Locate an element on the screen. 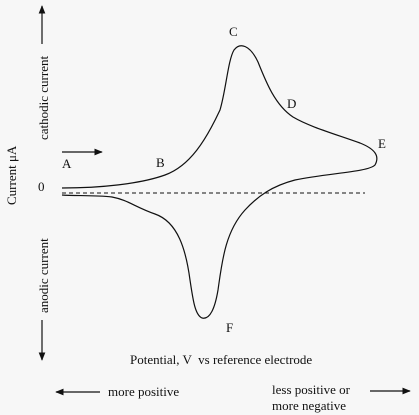  more-negative-label: more negative is located at coordinates (309, 405).